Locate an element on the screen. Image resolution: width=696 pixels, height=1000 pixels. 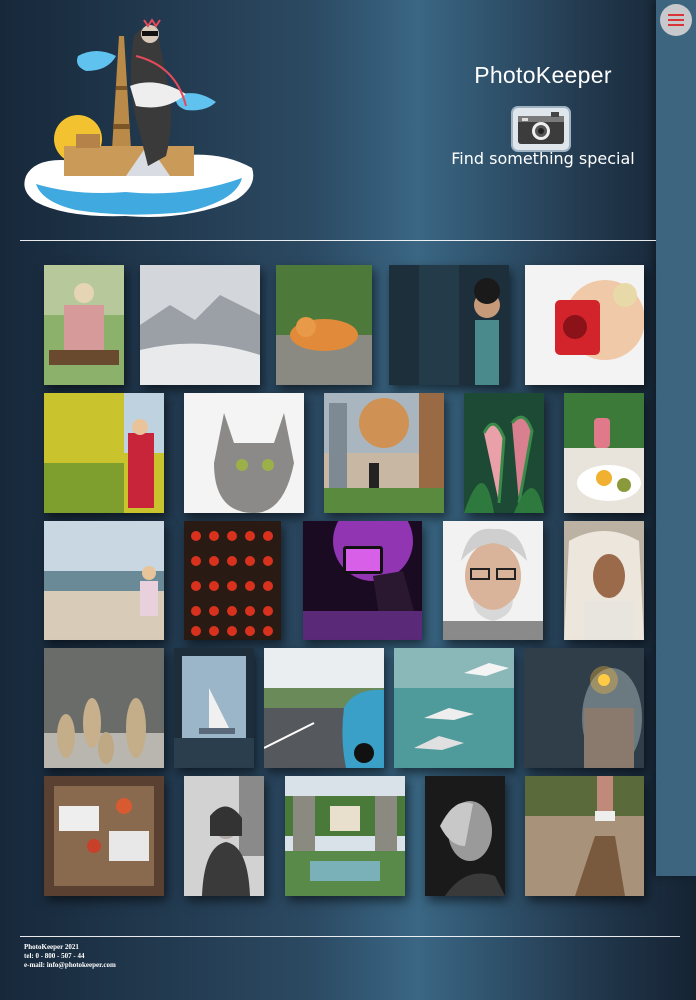
footer-email: e-mail: info@photokeeper.com is located at coordinates (70, 965).